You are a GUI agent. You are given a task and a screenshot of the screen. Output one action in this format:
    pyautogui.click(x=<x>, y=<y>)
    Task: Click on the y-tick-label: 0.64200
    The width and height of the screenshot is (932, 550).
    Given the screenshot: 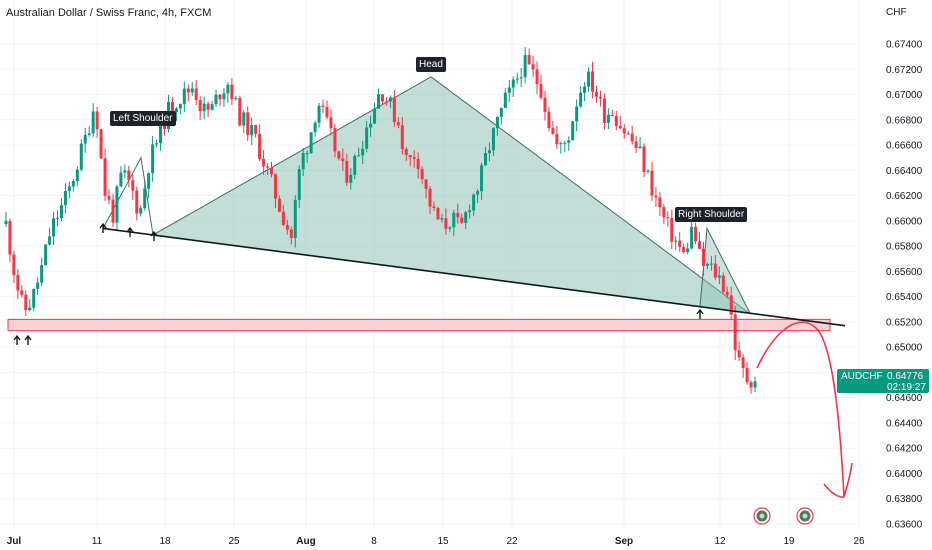 What is the action you would take?
    pyautogui.click(x=904, y=449)
    